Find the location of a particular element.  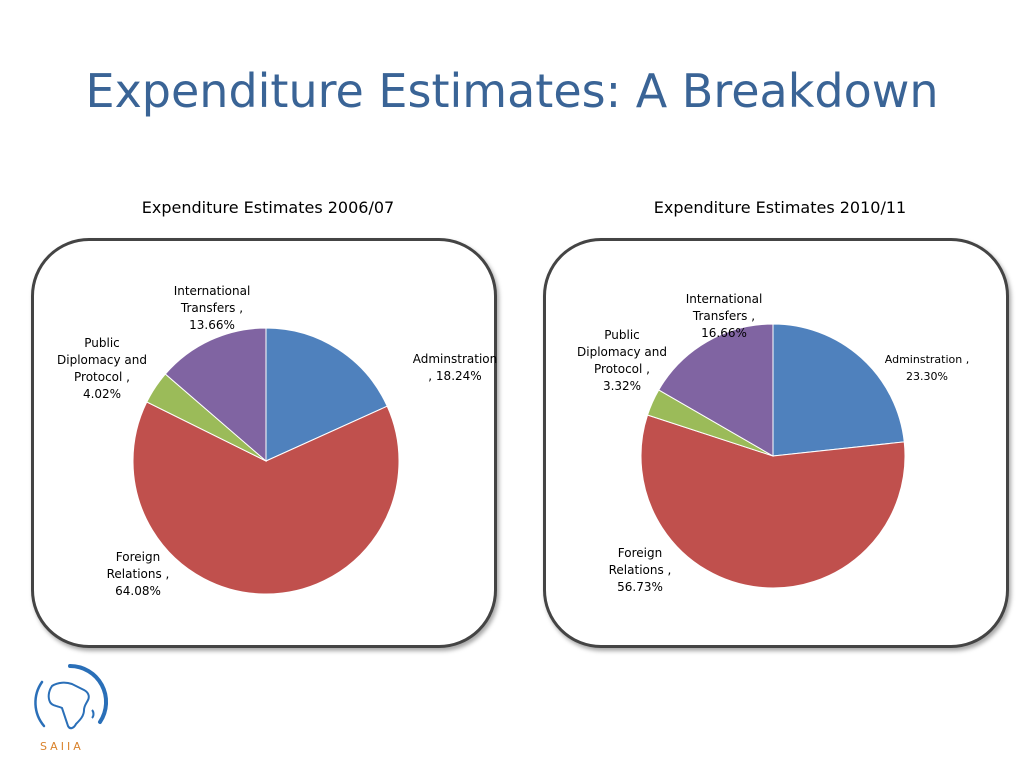

svg-text: SAIIA is located at coordinates (62, 746).